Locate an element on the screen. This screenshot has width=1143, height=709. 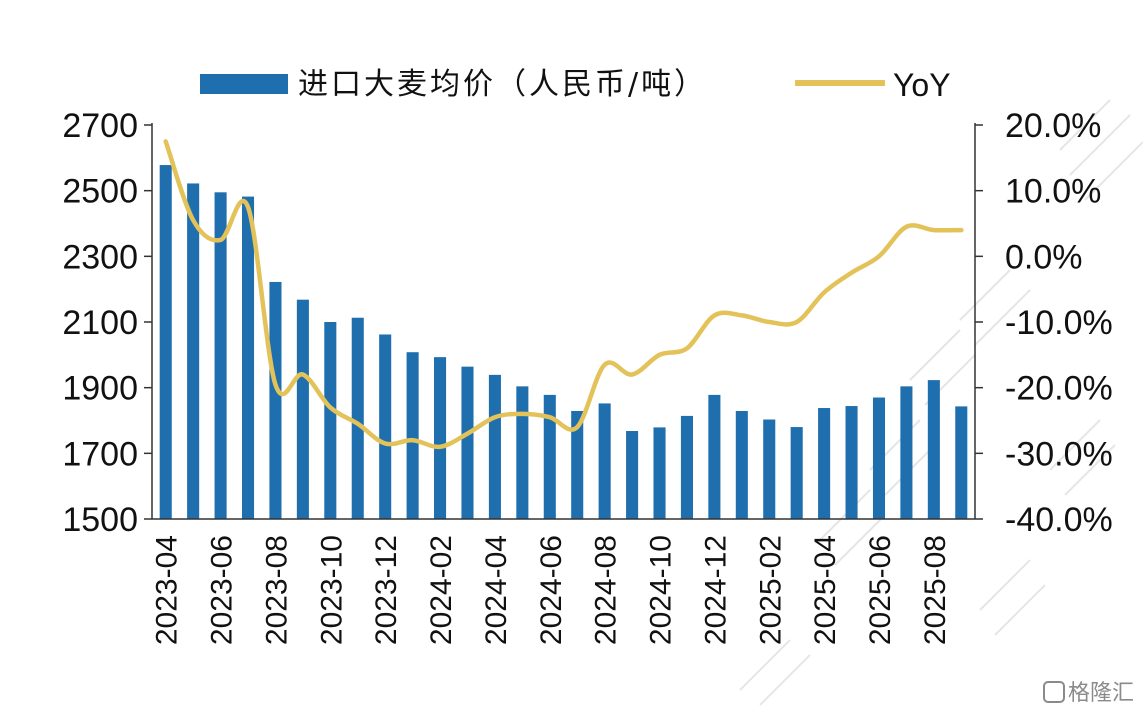
x-tick-label: 2025-06 is located at coordinates (880, 590).